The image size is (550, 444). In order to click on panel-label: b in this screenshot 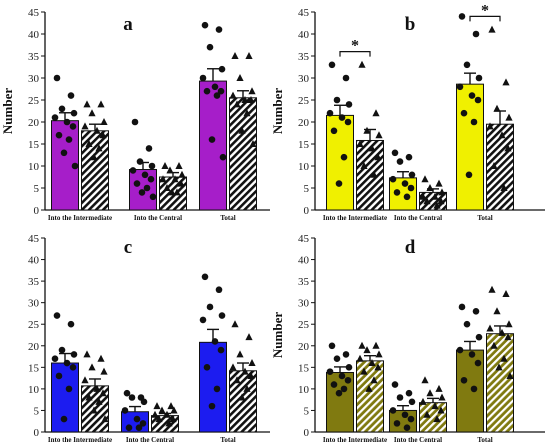, I will do `click(410, 24)`.